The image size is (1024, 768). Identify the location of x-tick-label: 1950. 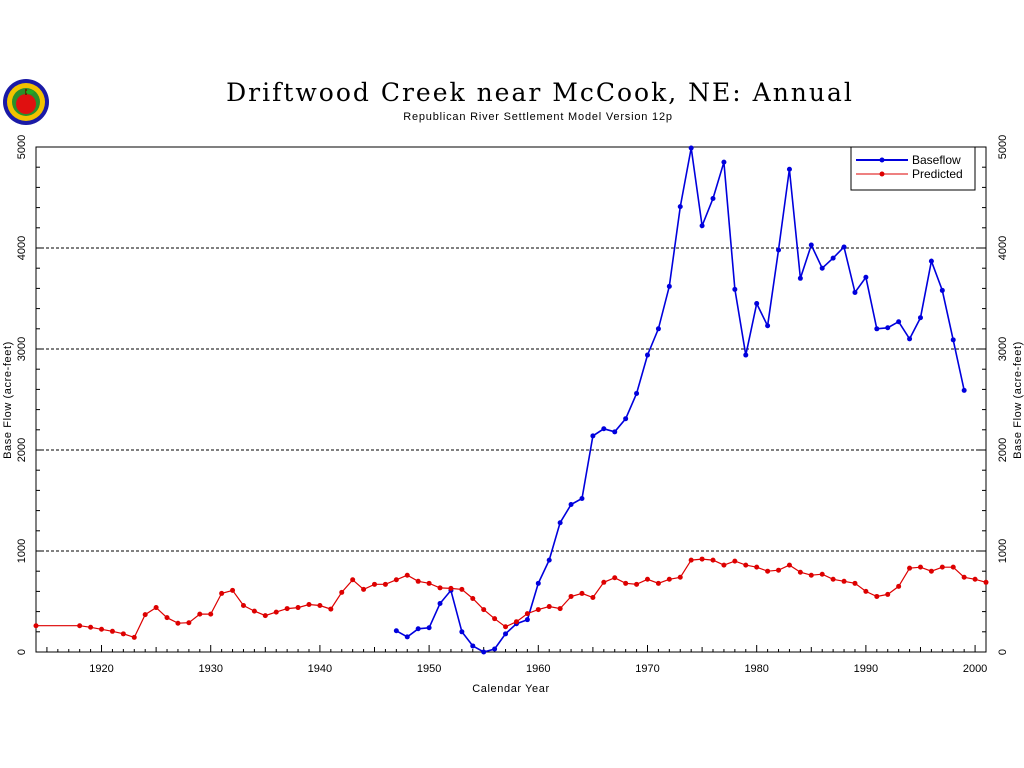
(429, 669).